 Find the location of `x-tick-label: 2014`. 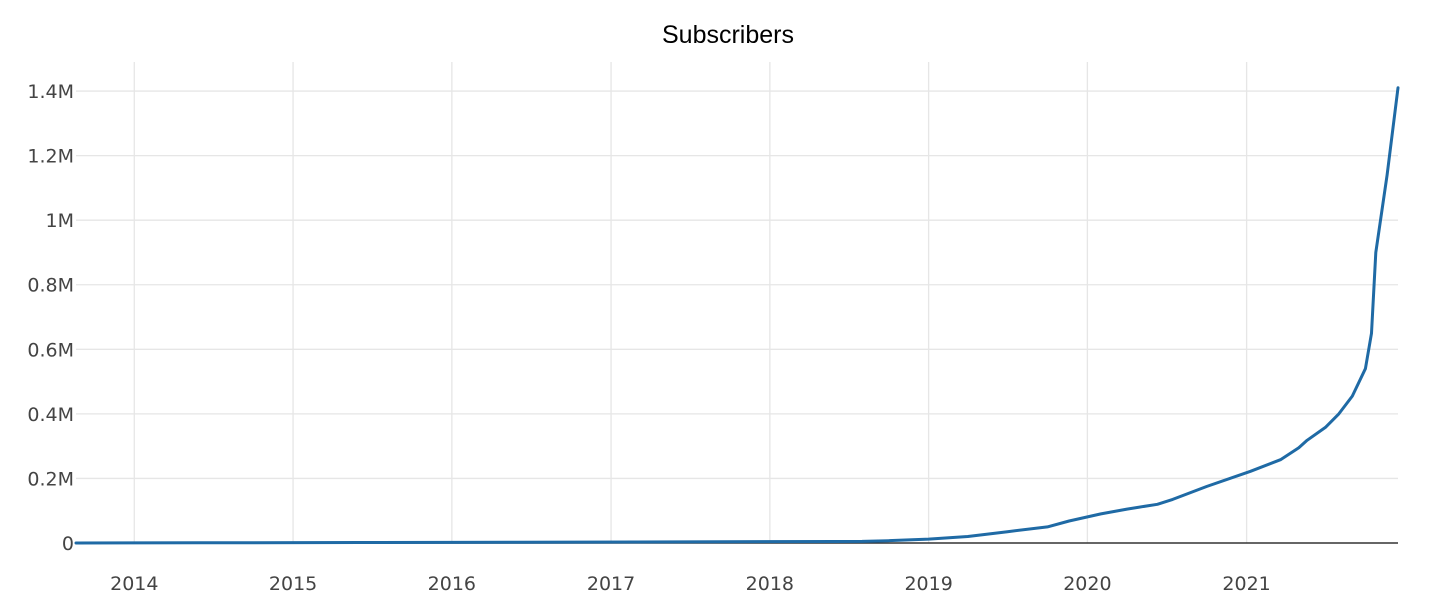

x-tick-label: 2014 is located at coordinates (134, 584).